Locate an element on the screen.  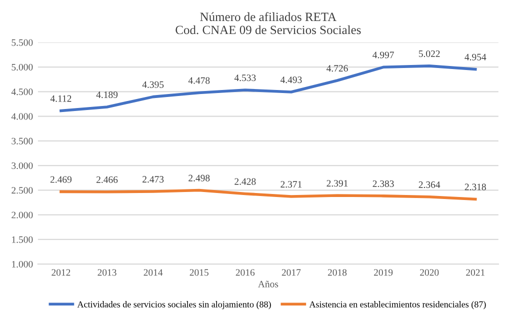
y-tick-label: 4.500 is located at coordinates (22, 92).